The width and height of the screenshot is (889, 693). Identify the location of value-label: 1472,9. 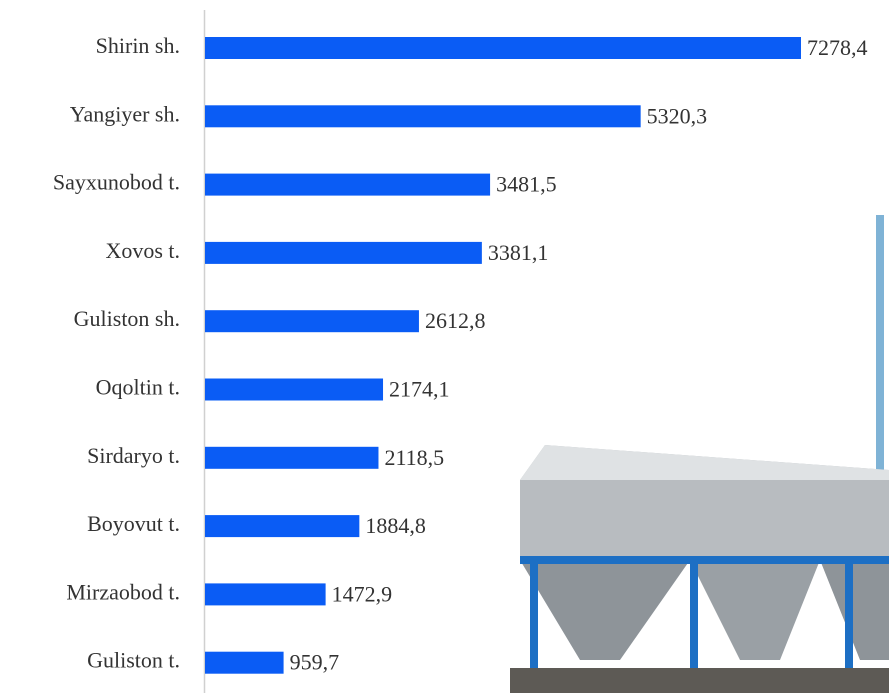
(362, 593).